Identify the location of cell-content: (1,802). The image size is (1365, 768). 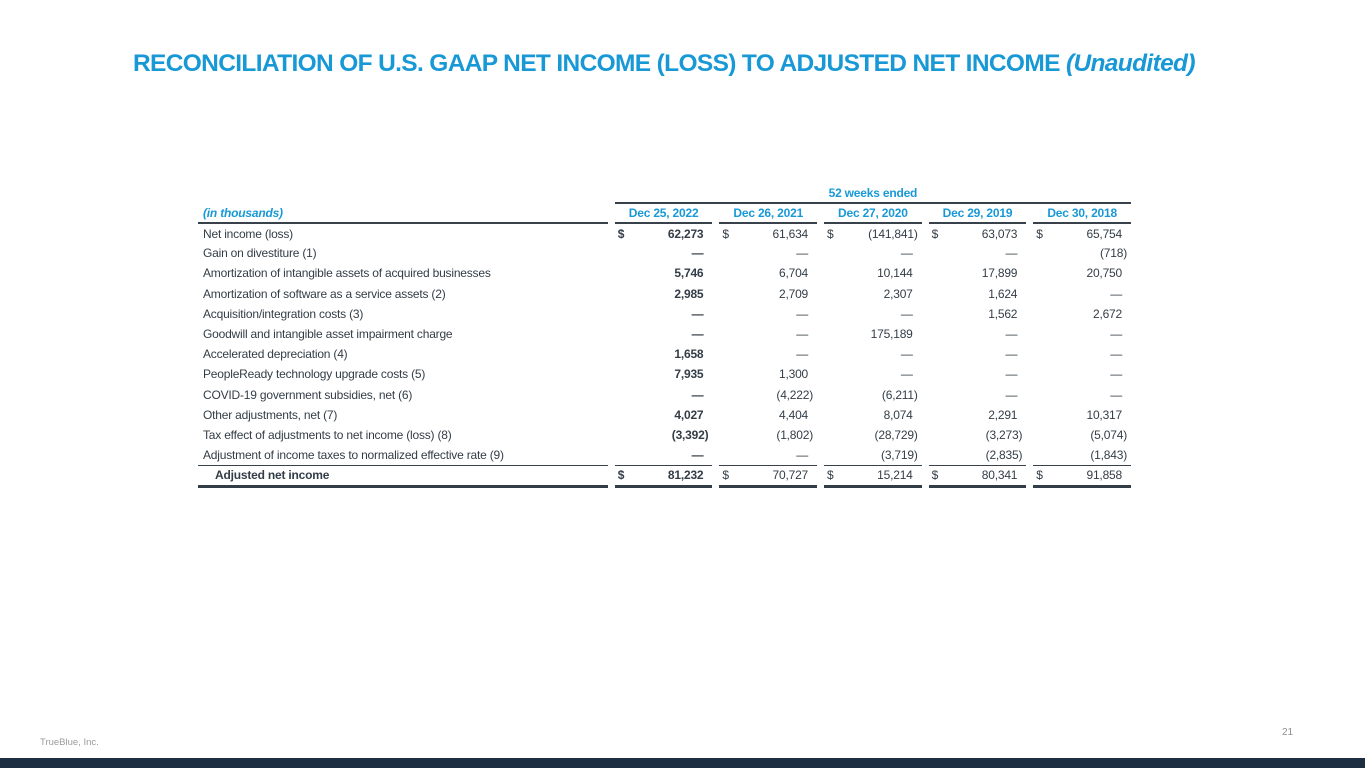
(768, 435).